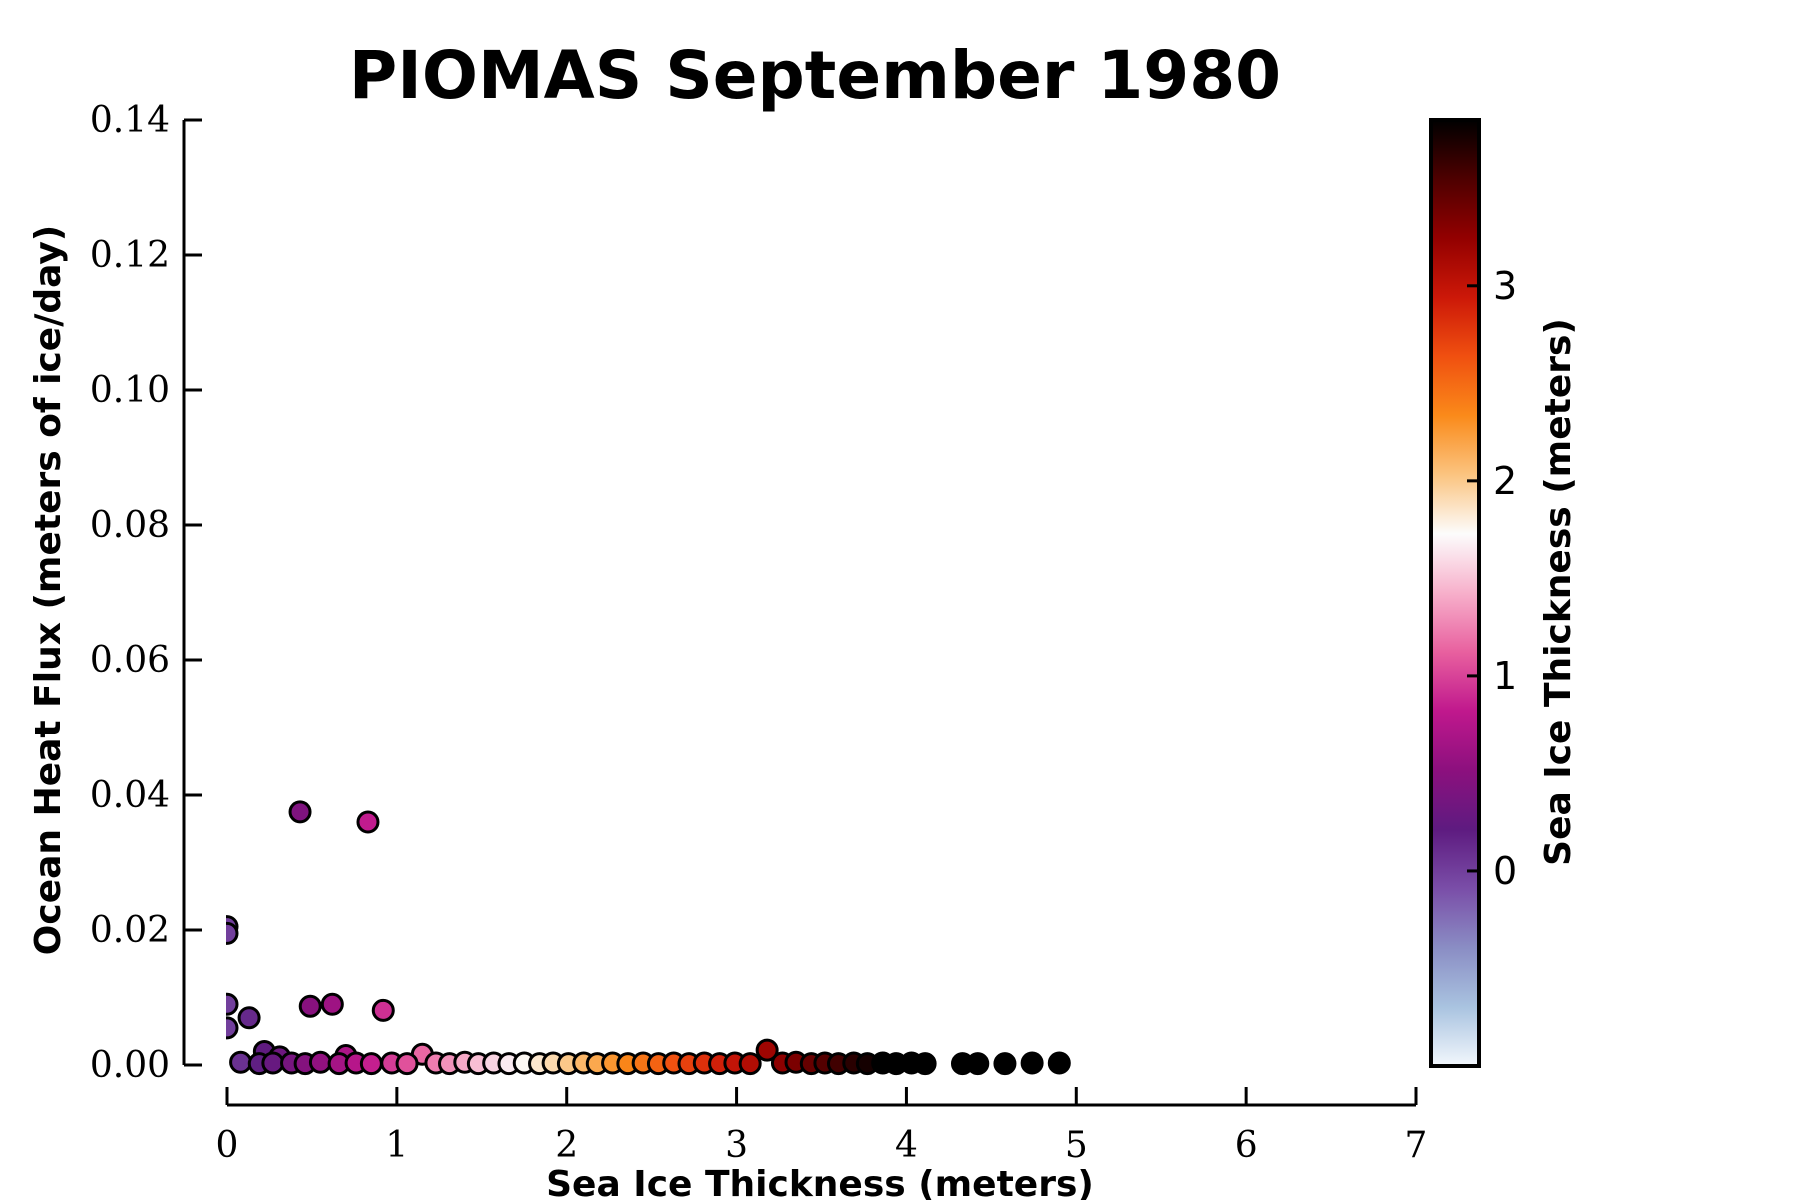  Describe the element at coordinates (130, 795) in the screenshot. I see `y-tick-label: 0.04` at that location.